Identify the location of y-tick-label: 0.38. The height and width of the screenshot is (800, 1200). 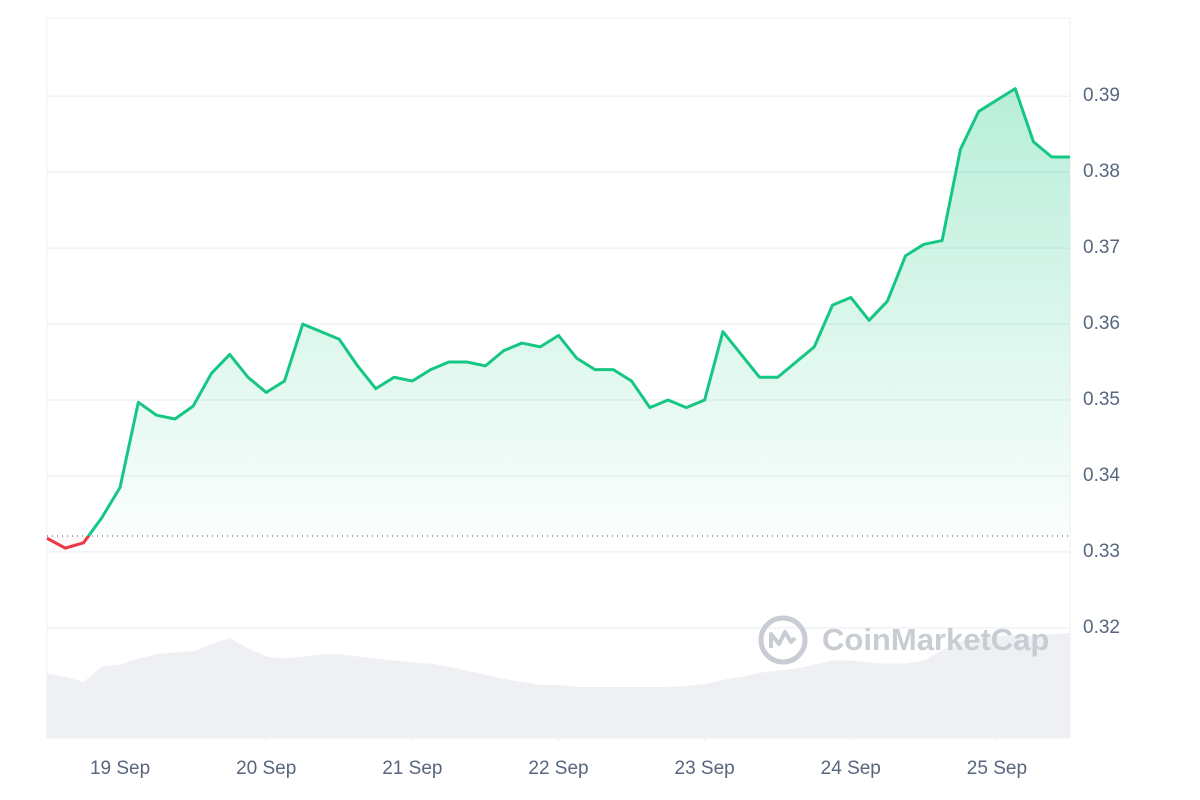
(1101, 171).